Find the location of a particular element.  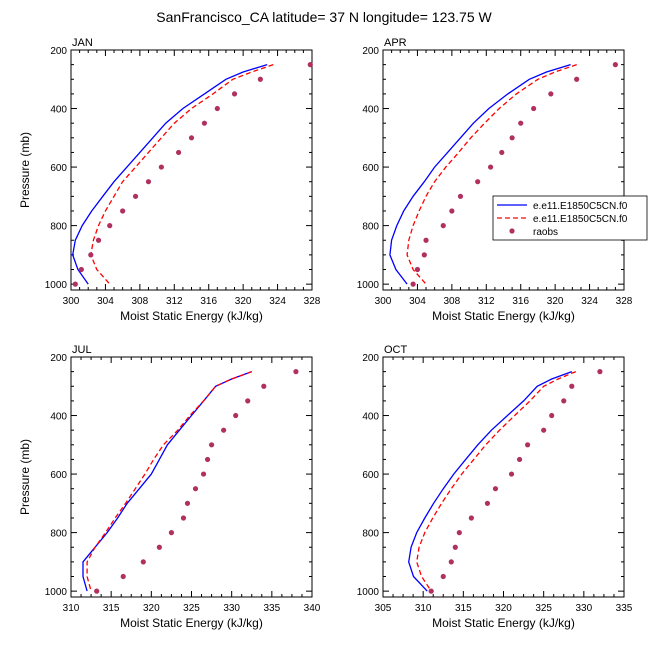

panel-label: JUL is located at coordinates (82, 350).